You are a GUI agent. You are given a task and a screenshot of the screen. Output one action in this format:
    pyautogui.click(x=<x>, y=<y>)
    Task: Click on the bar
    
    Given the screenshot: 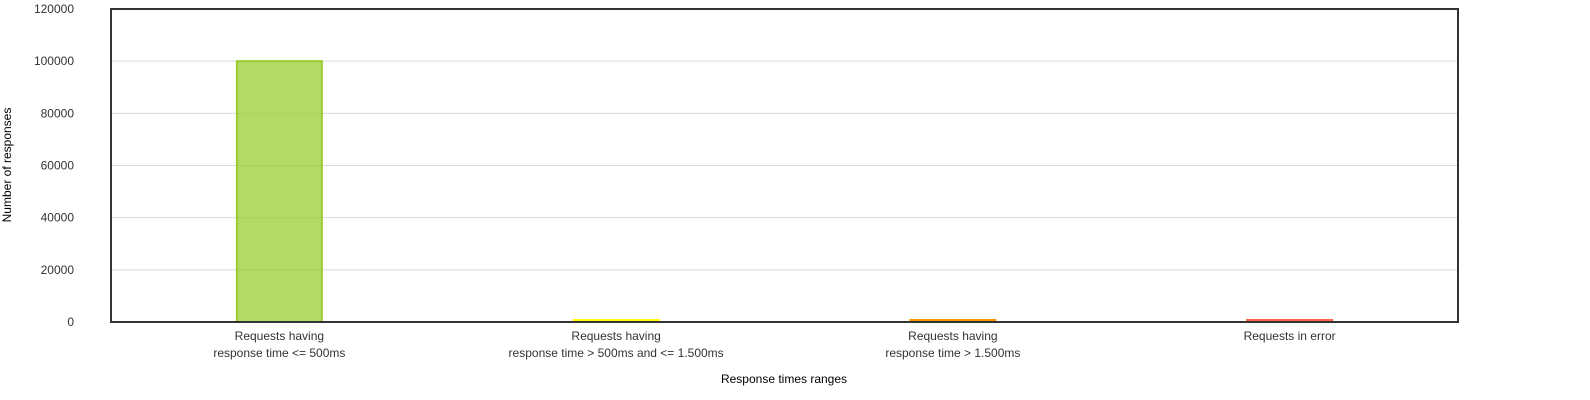 What is the action you would take?
    pyautogui.click(x=279, y=192)
    